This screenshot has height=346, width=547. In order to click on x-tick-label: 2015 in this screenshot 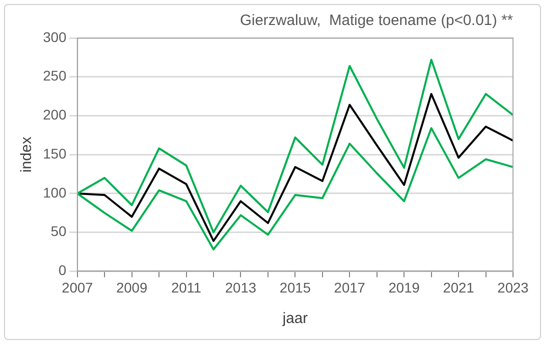, I will do `click(295, 287)`.